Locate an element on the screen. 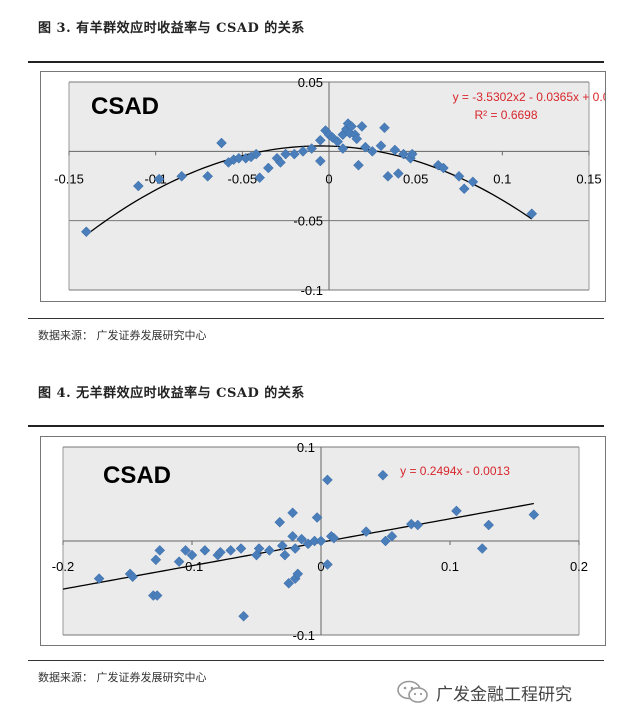 Image resolution: width=619 pixels, height=718 pixels. x-tick-label: -0.1 is located at coordinates (192, 566).